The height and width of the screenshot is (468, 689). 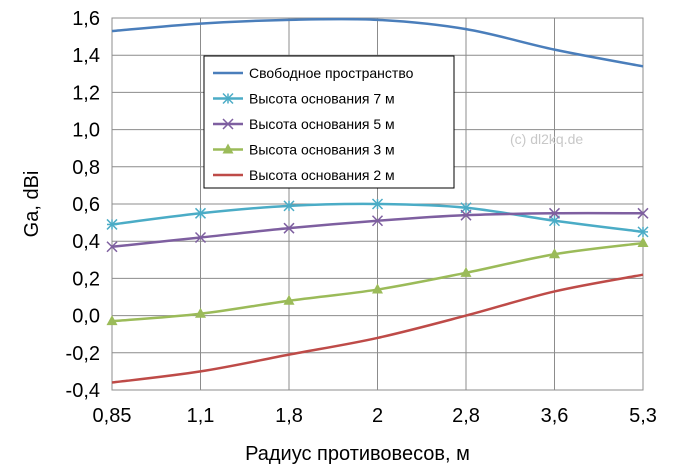 What do you see at coordinates (555, 416) in the screenshot?
I see `x-tick-label: 3,6` at bounding box center [555, 416].